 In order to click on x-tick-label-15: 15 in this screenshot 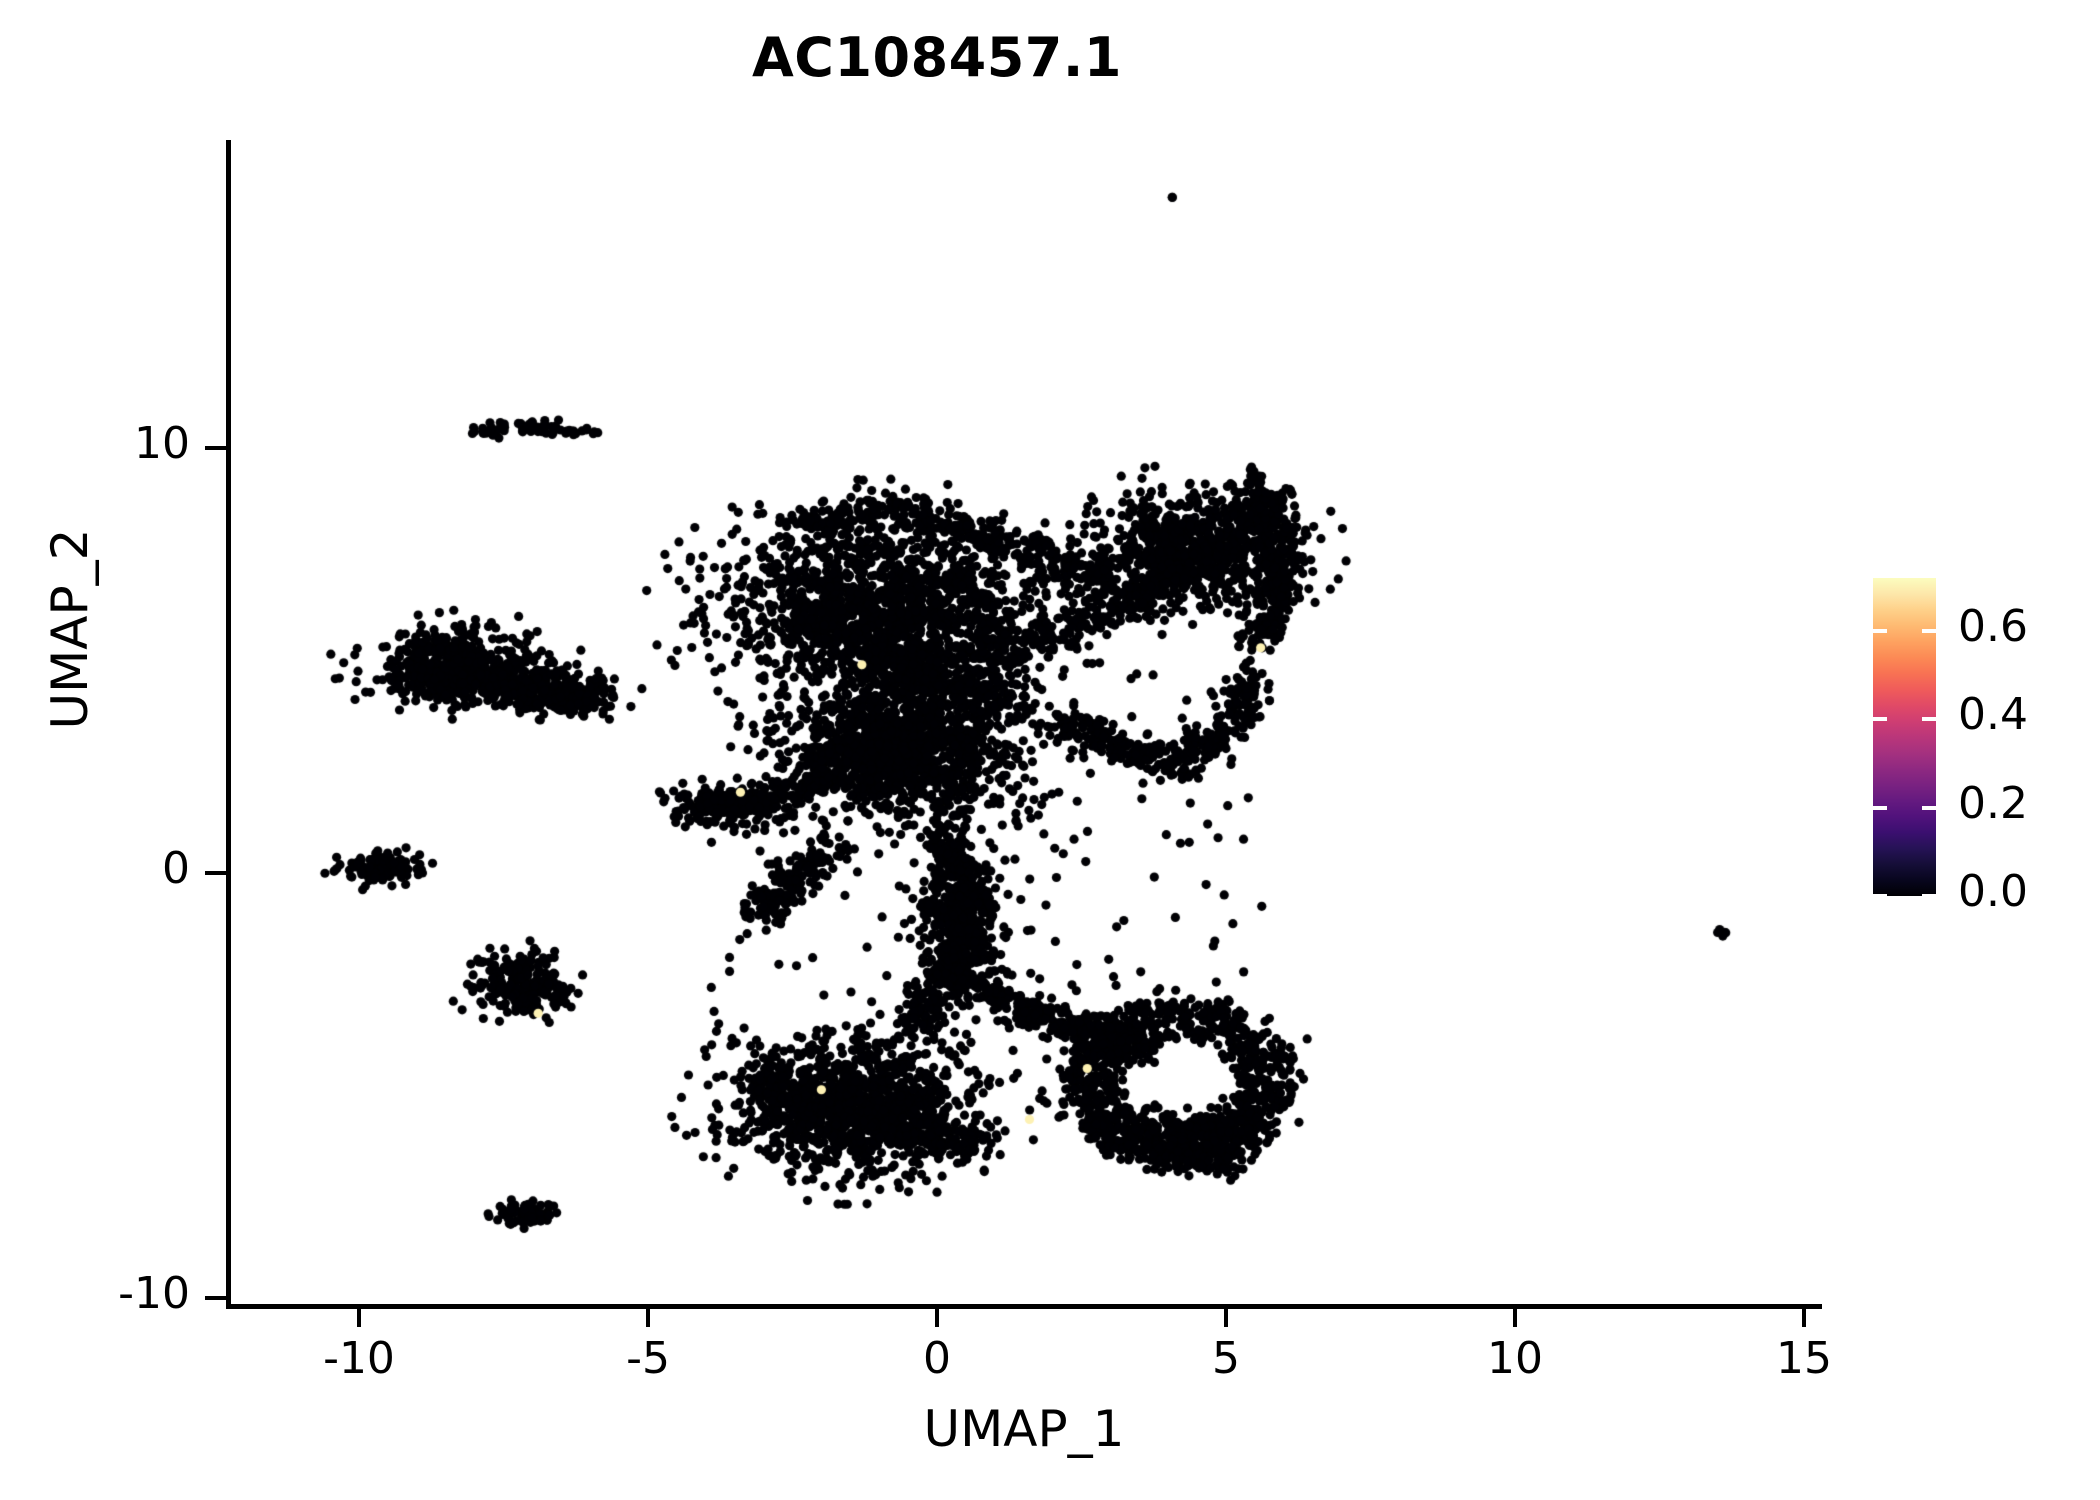, I will do `click(1804, 1358)`.